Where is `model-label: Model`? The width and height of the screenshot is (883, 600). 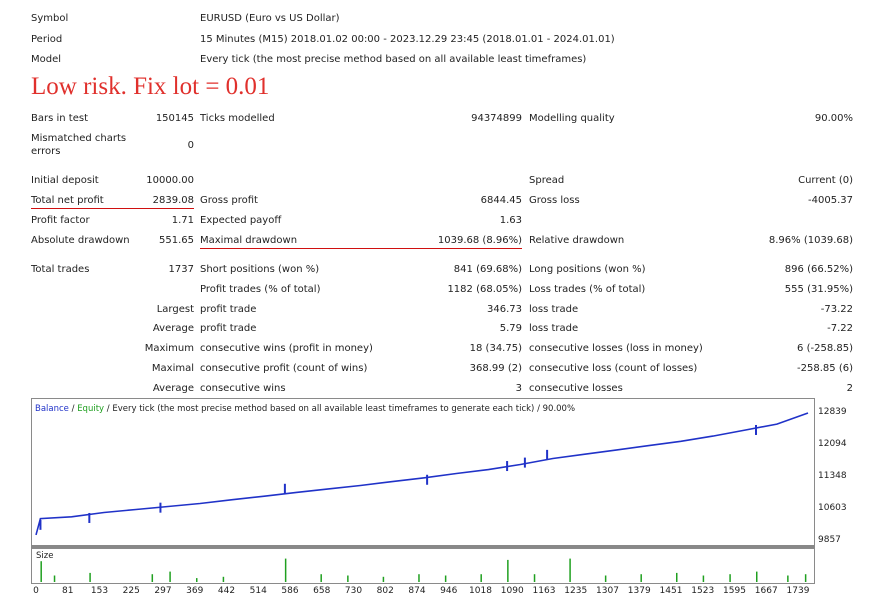
model-label: Model is located at coordinates (46, 59).